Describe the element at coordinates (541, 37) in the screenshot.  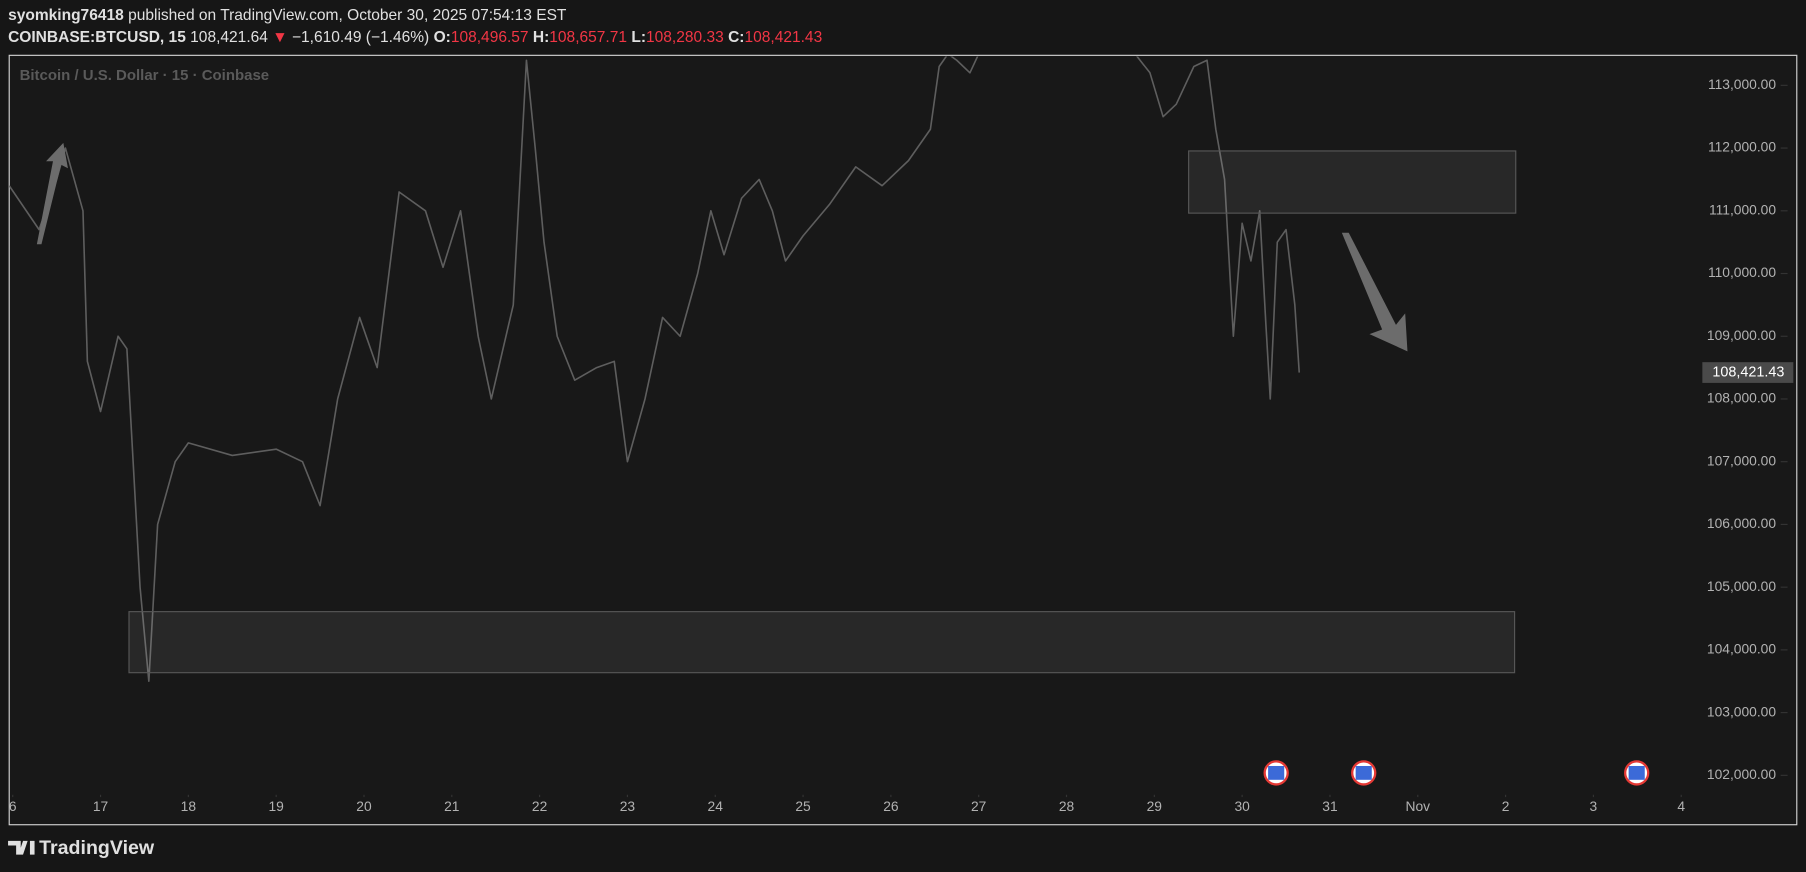
I see `high-label: H:` at that location.